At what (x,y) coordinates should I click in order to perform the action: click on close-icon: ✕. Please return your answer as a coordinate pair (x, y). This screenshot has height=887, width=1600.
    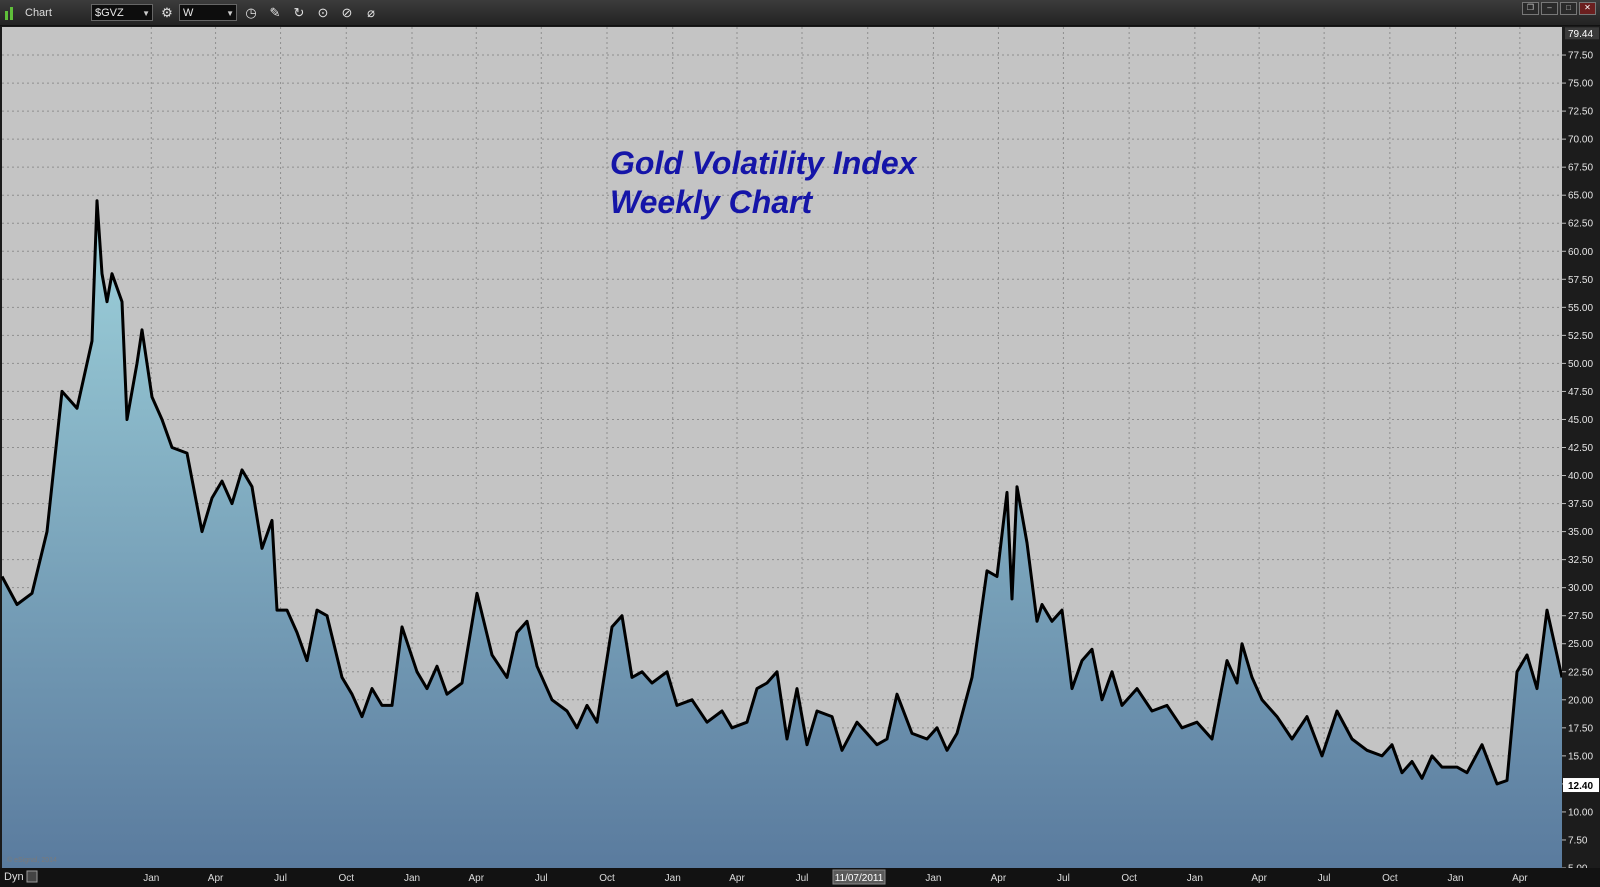
    Looking at the image, I should click on (1587, 8).